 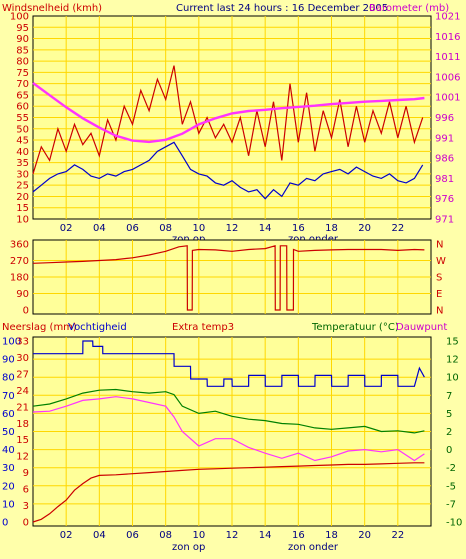 I want to click on compass-letter: S, so click(x=439, y=278).